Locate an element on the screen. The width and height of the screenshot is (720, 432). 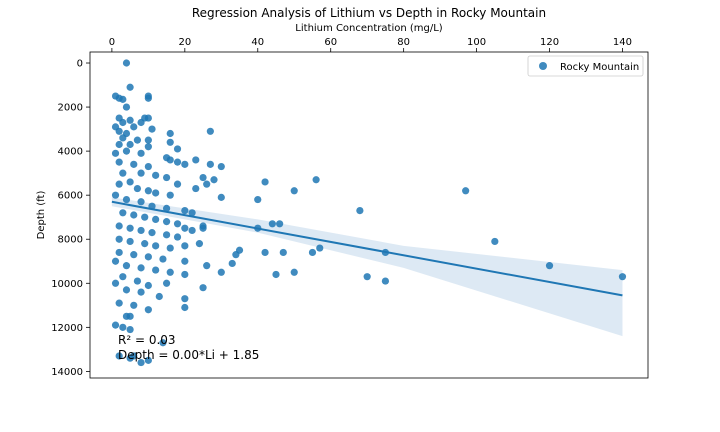
y-tick-label: 14000 is located at coordinates (67, 372).